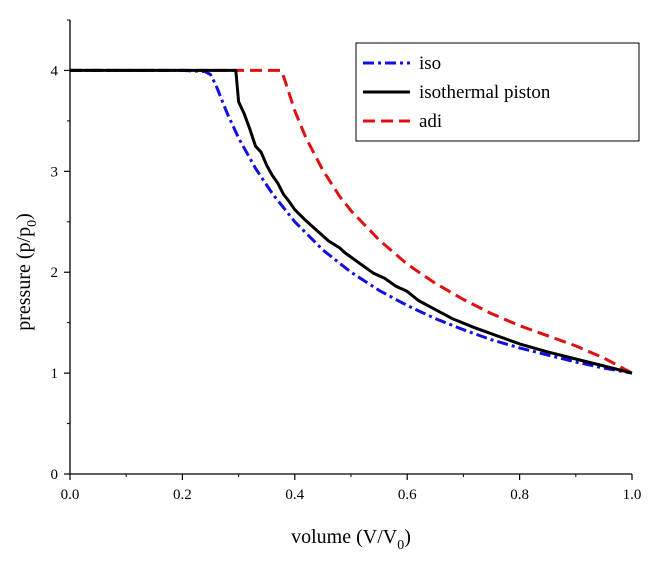  I want to click on y-axis-label-subscript: 0, so click(32, 223).